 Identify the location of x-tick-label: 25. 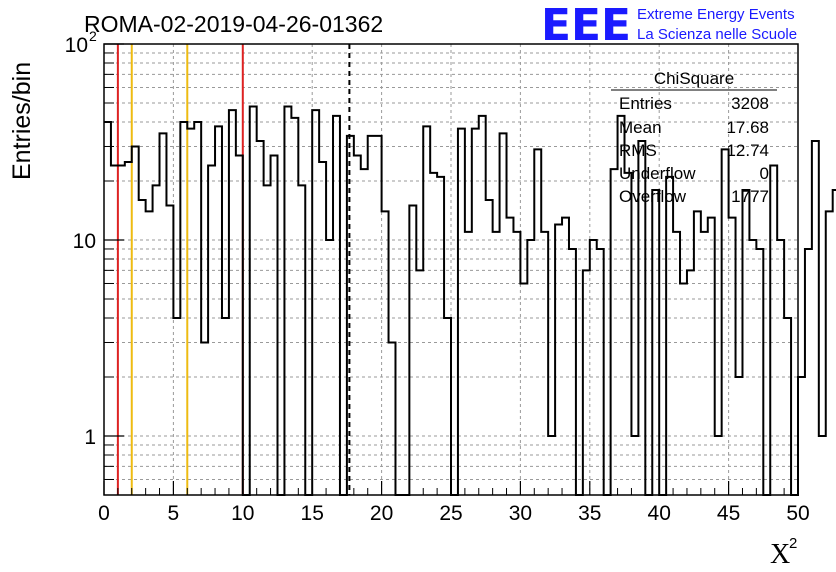
(450, 513).